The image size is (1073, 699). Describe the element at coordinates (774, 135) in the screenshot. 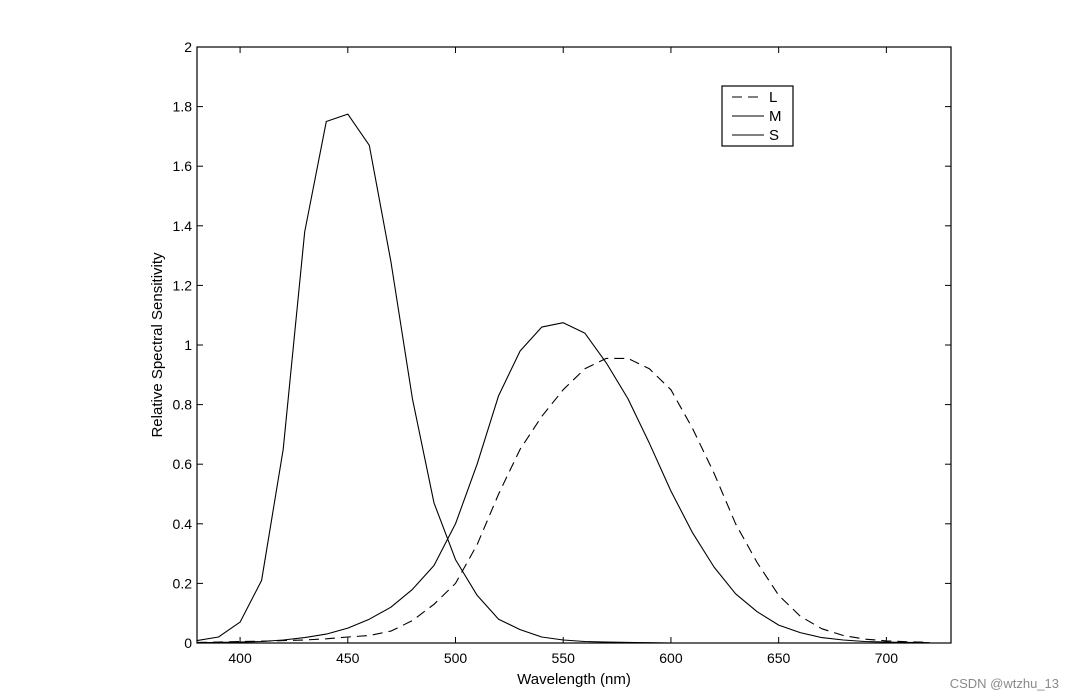

I see `legend-label-s: S` at that location.